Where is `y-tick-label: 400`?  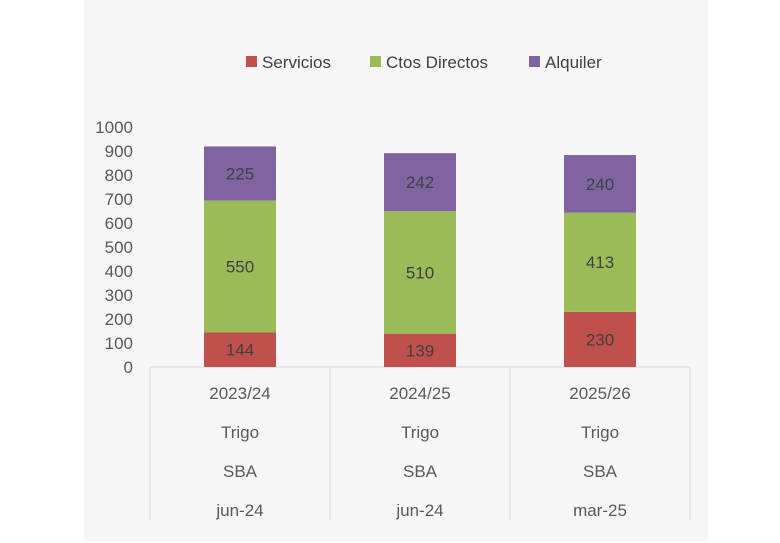
y-tick-label: 400 is located at coordinates (119, 271).